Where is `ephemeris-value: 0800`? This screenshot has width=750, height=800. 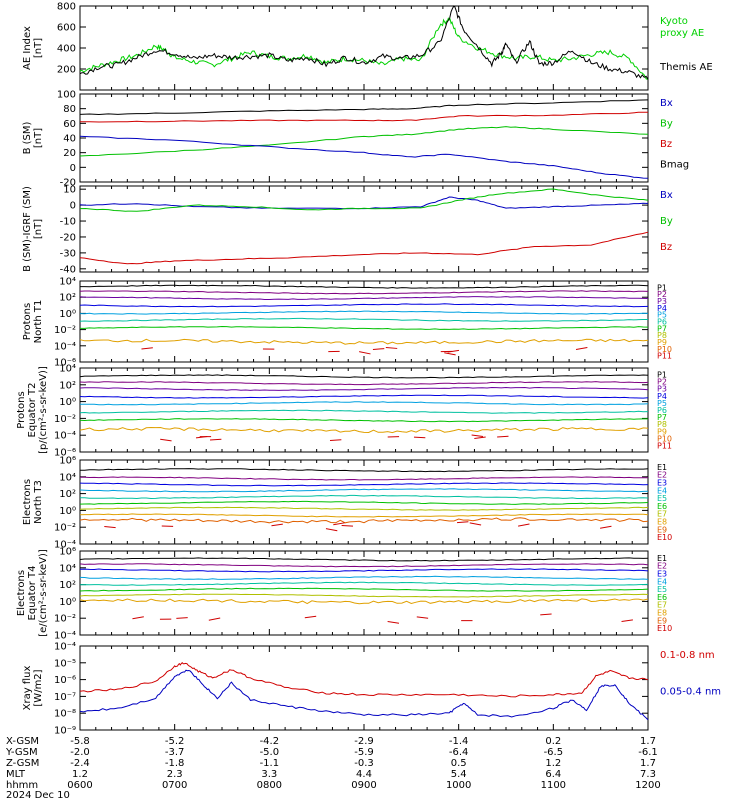 ephemeris-value: 0800 is located at coordinates (269, 785).